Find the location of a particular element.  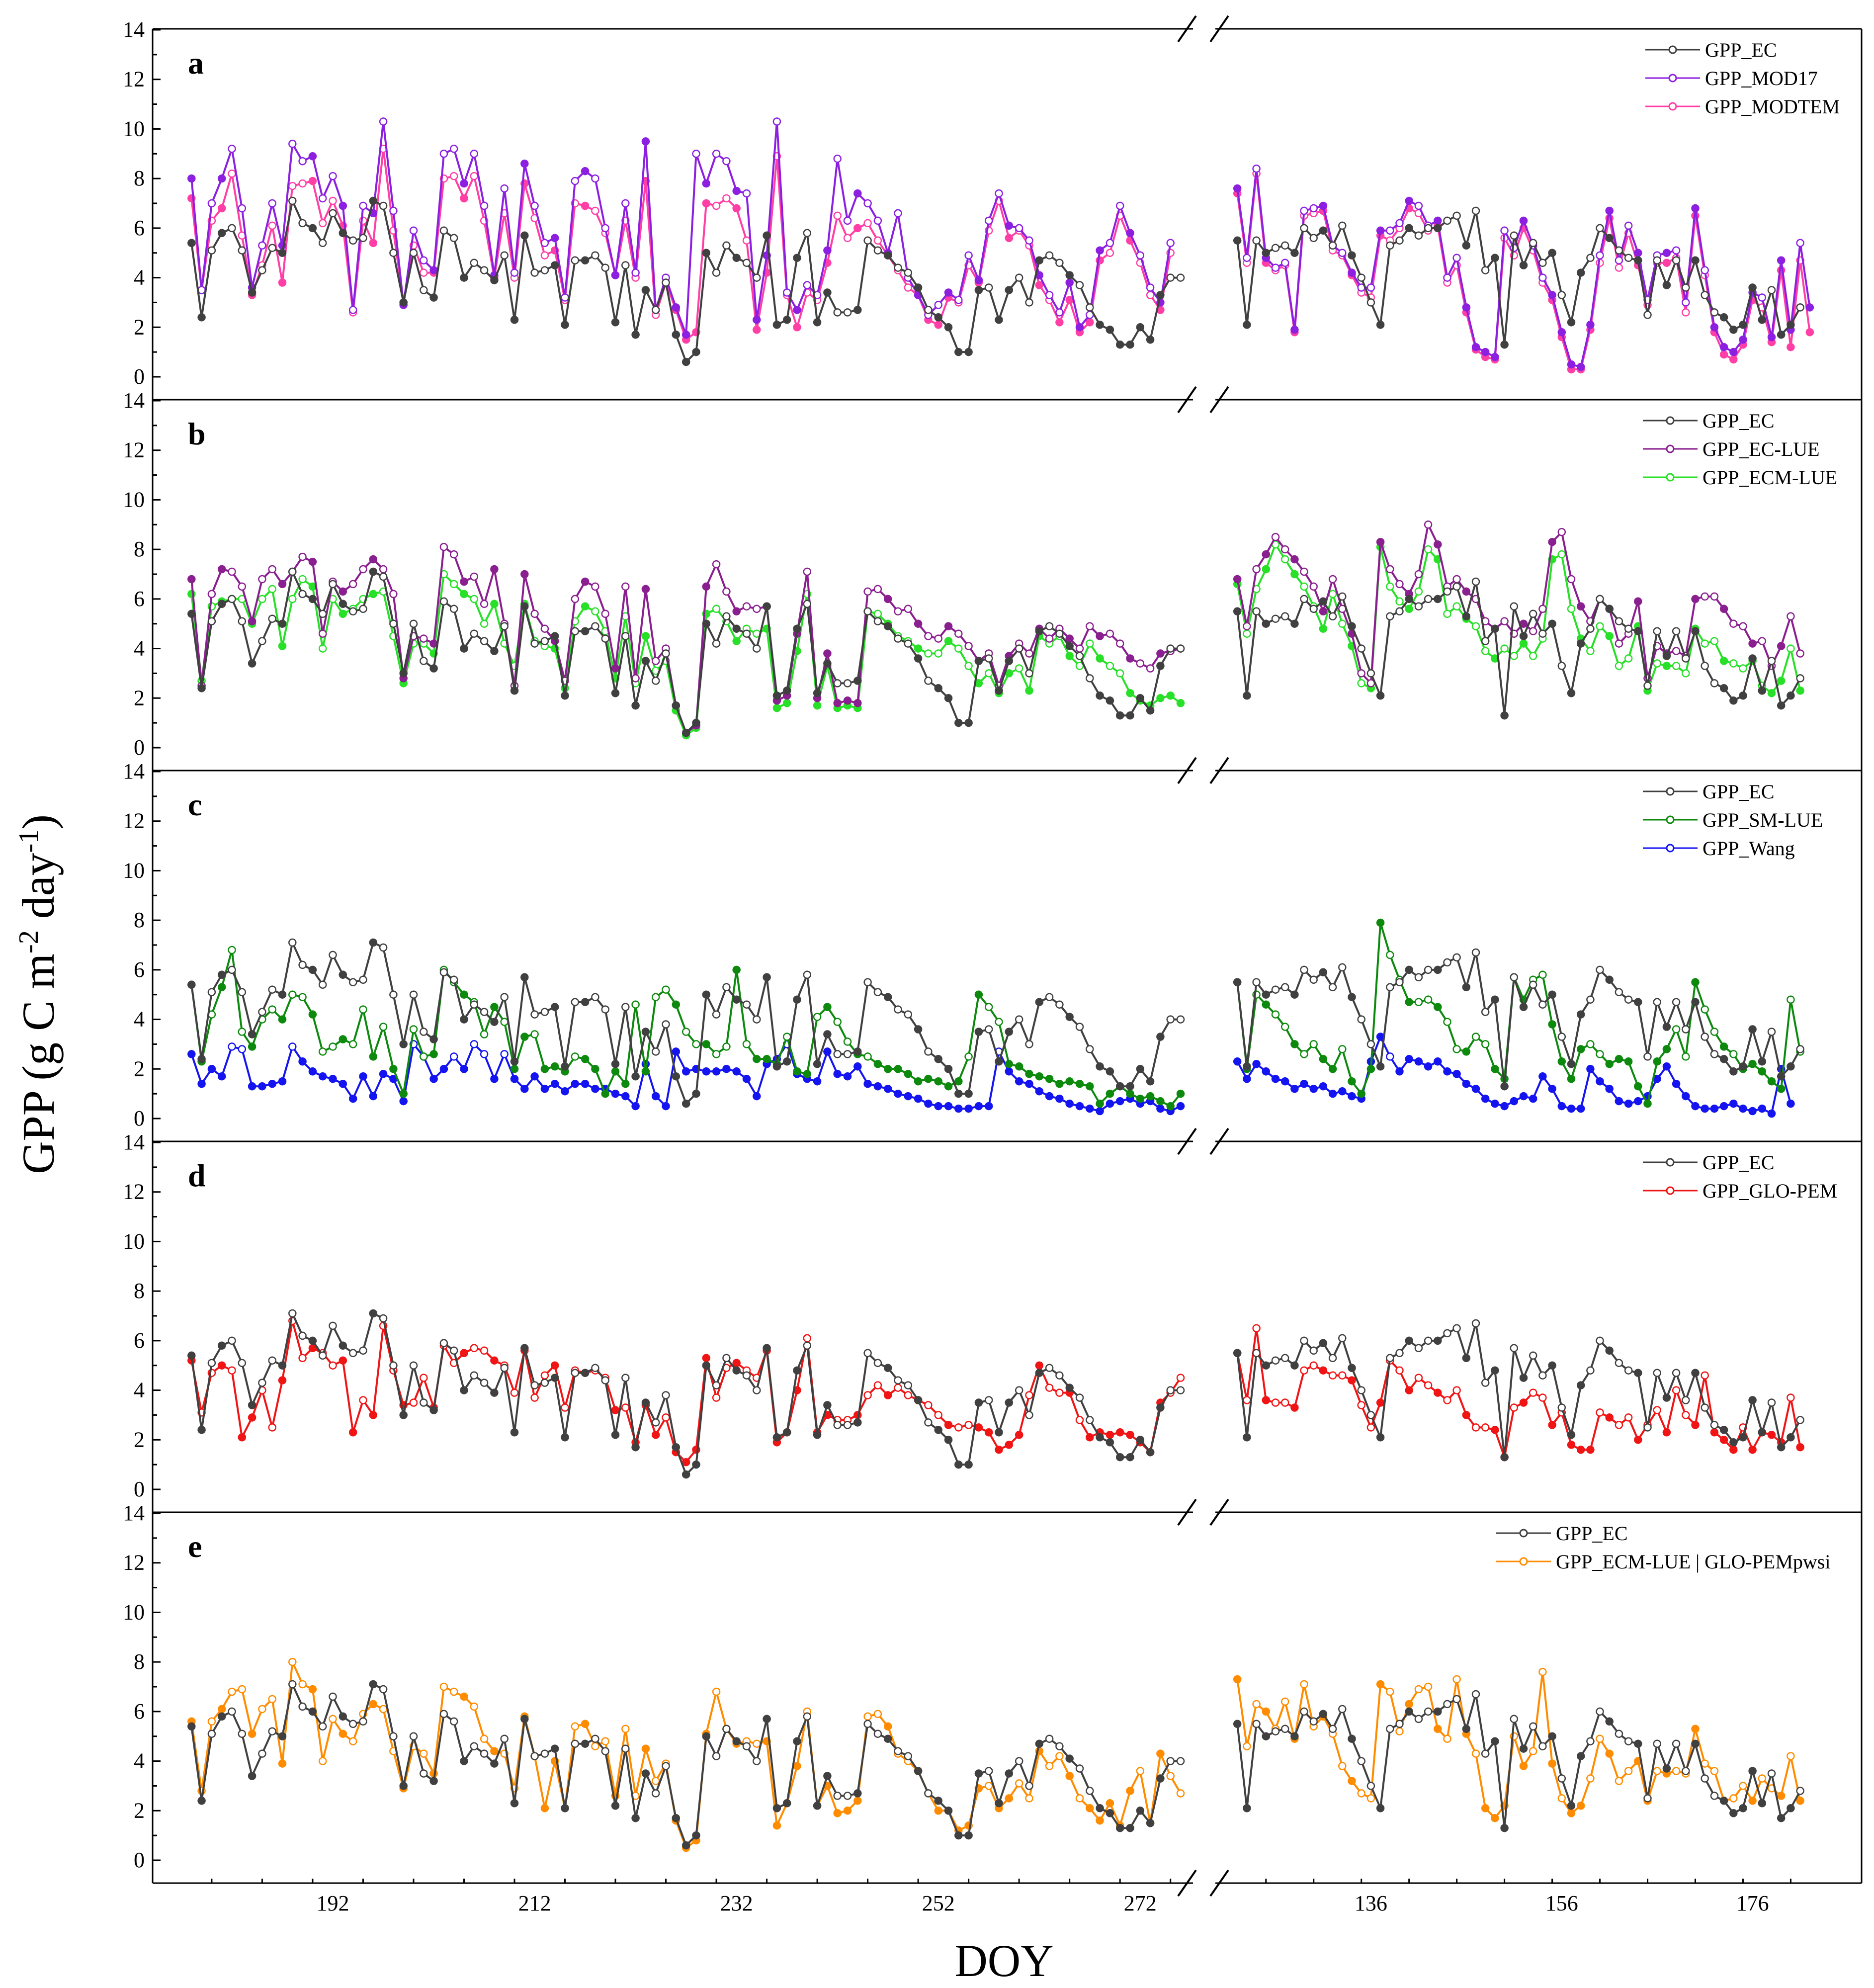

y-tick-label: 2 is located at coordinates (139, 1439).